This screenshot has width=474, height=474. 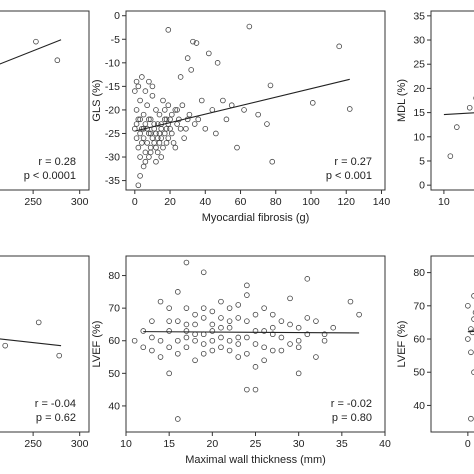 I want to click on y-tick-label: 70, so click(x=419, y=306).